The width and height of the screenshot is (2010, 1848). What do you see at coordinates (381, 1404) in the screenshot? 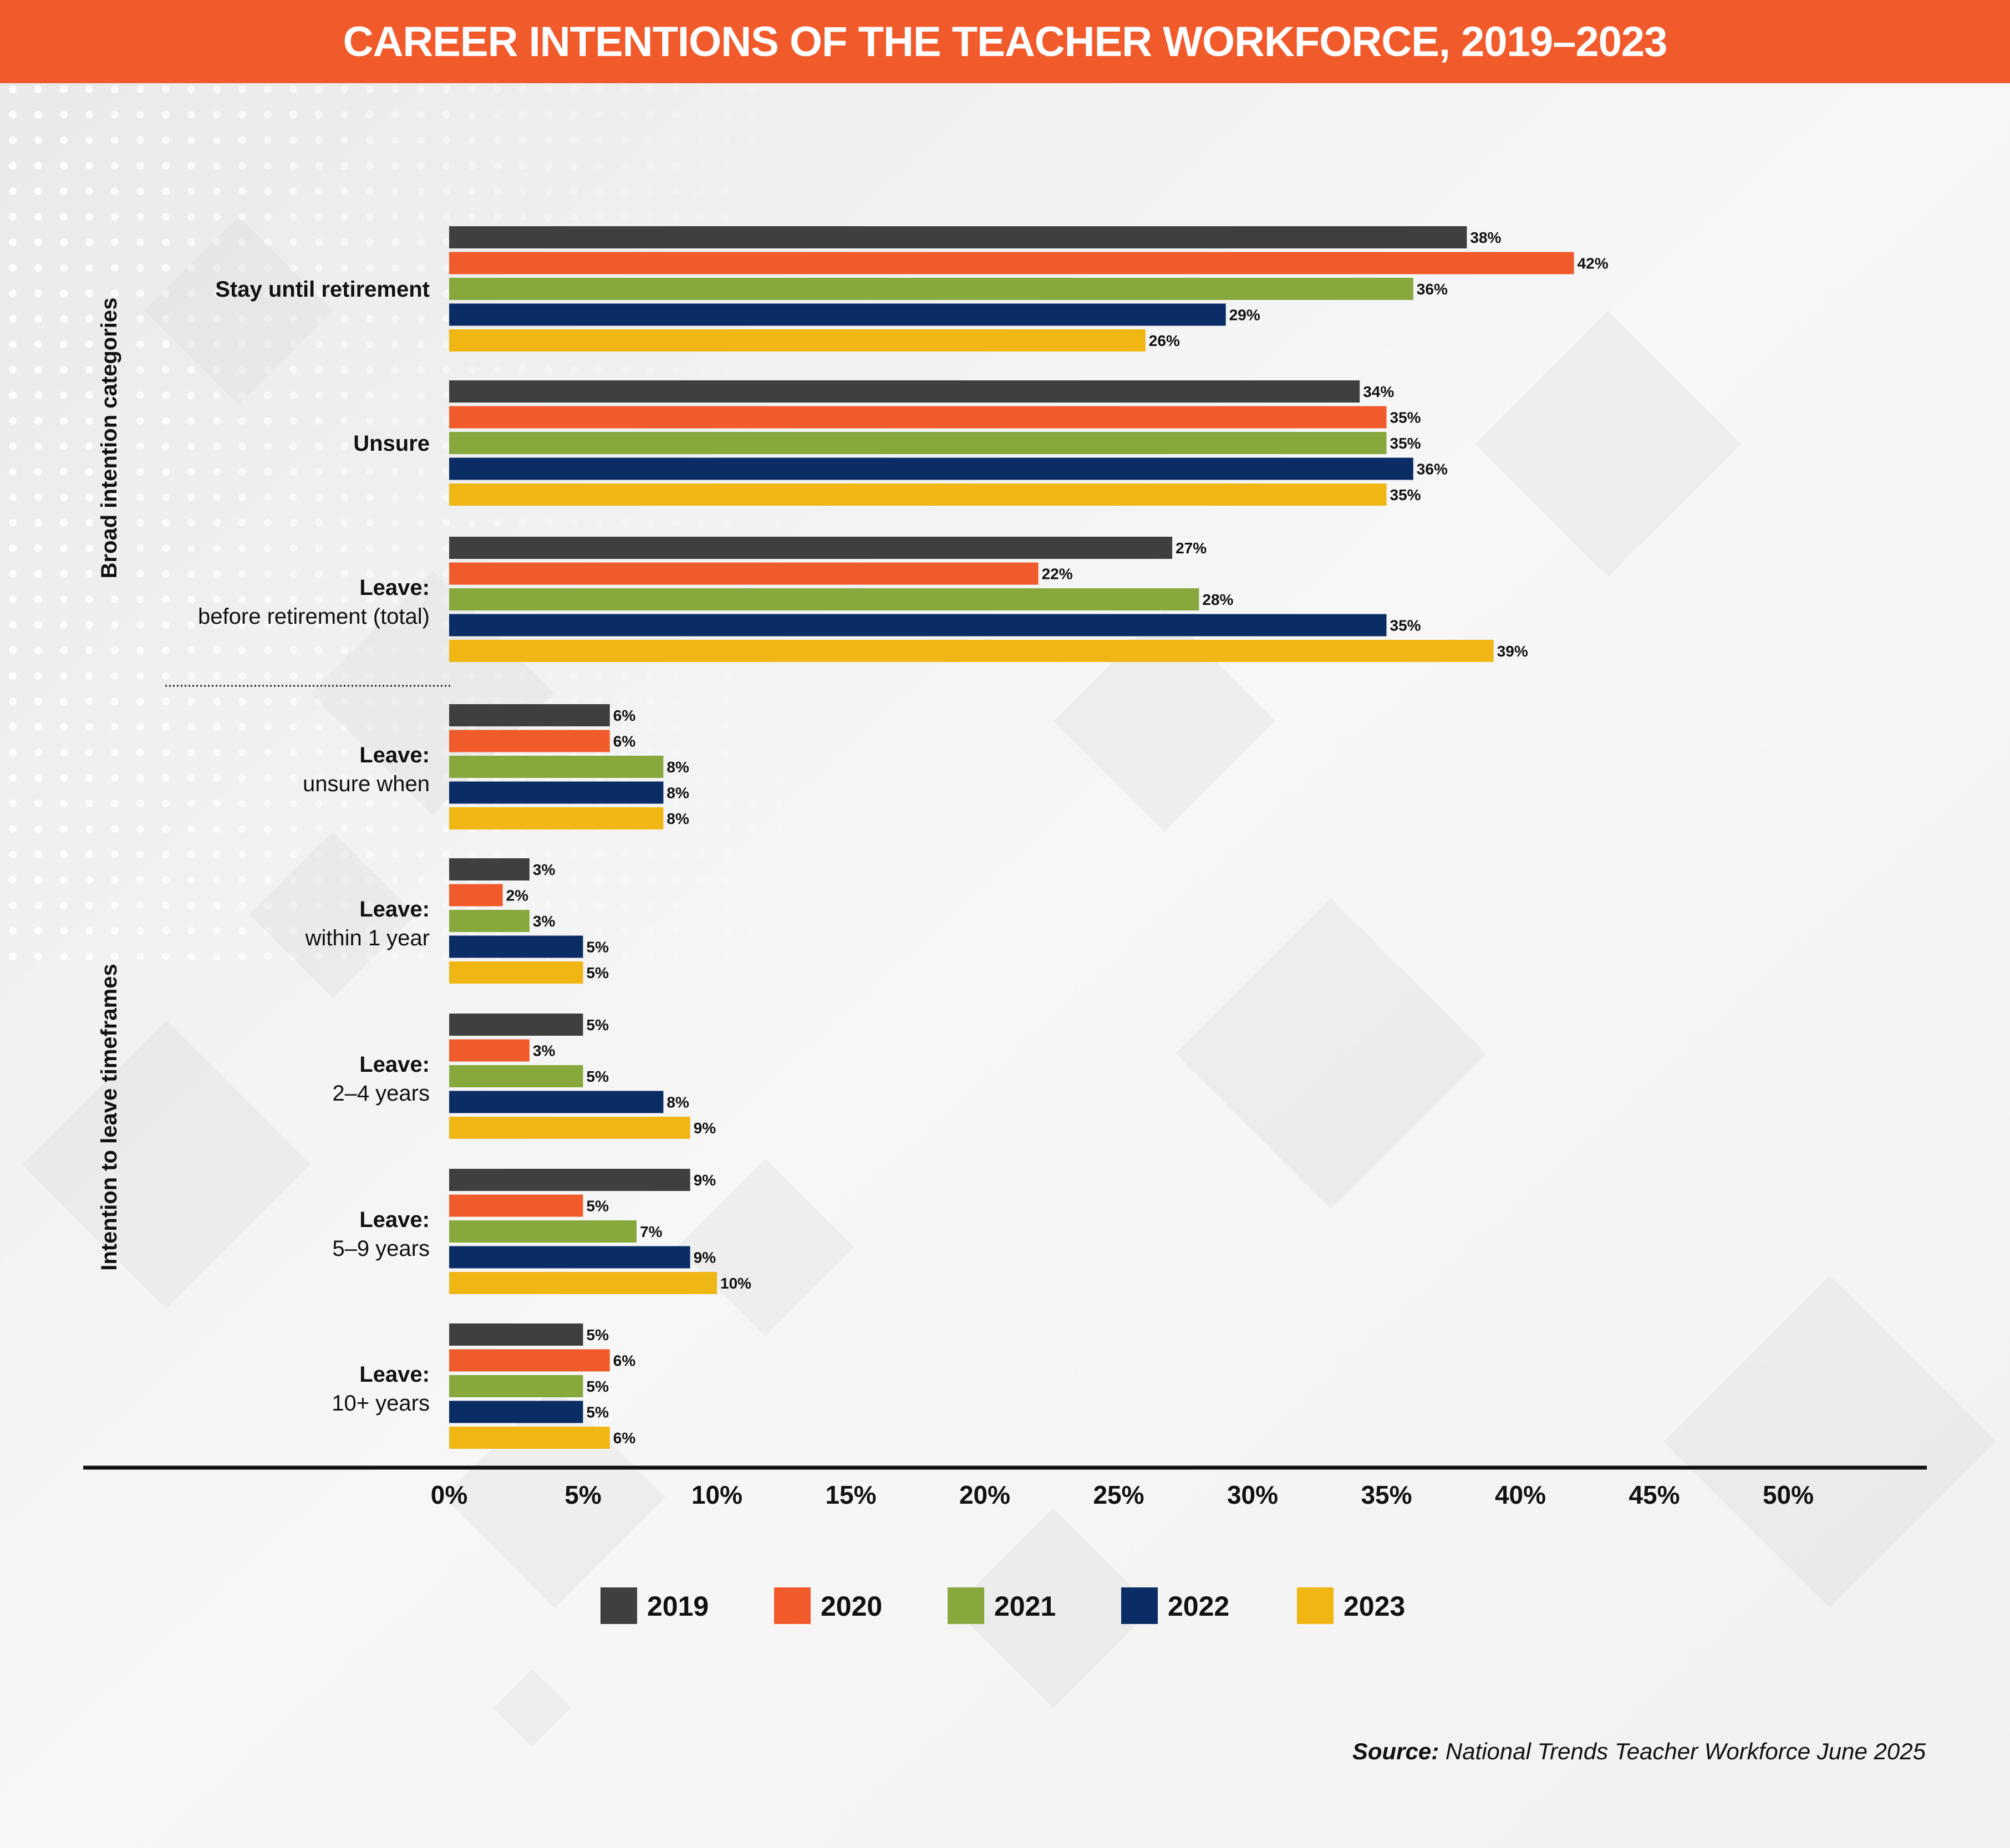
I see `category-sublabel: 10+ years` at bounding box center [381, 1404].